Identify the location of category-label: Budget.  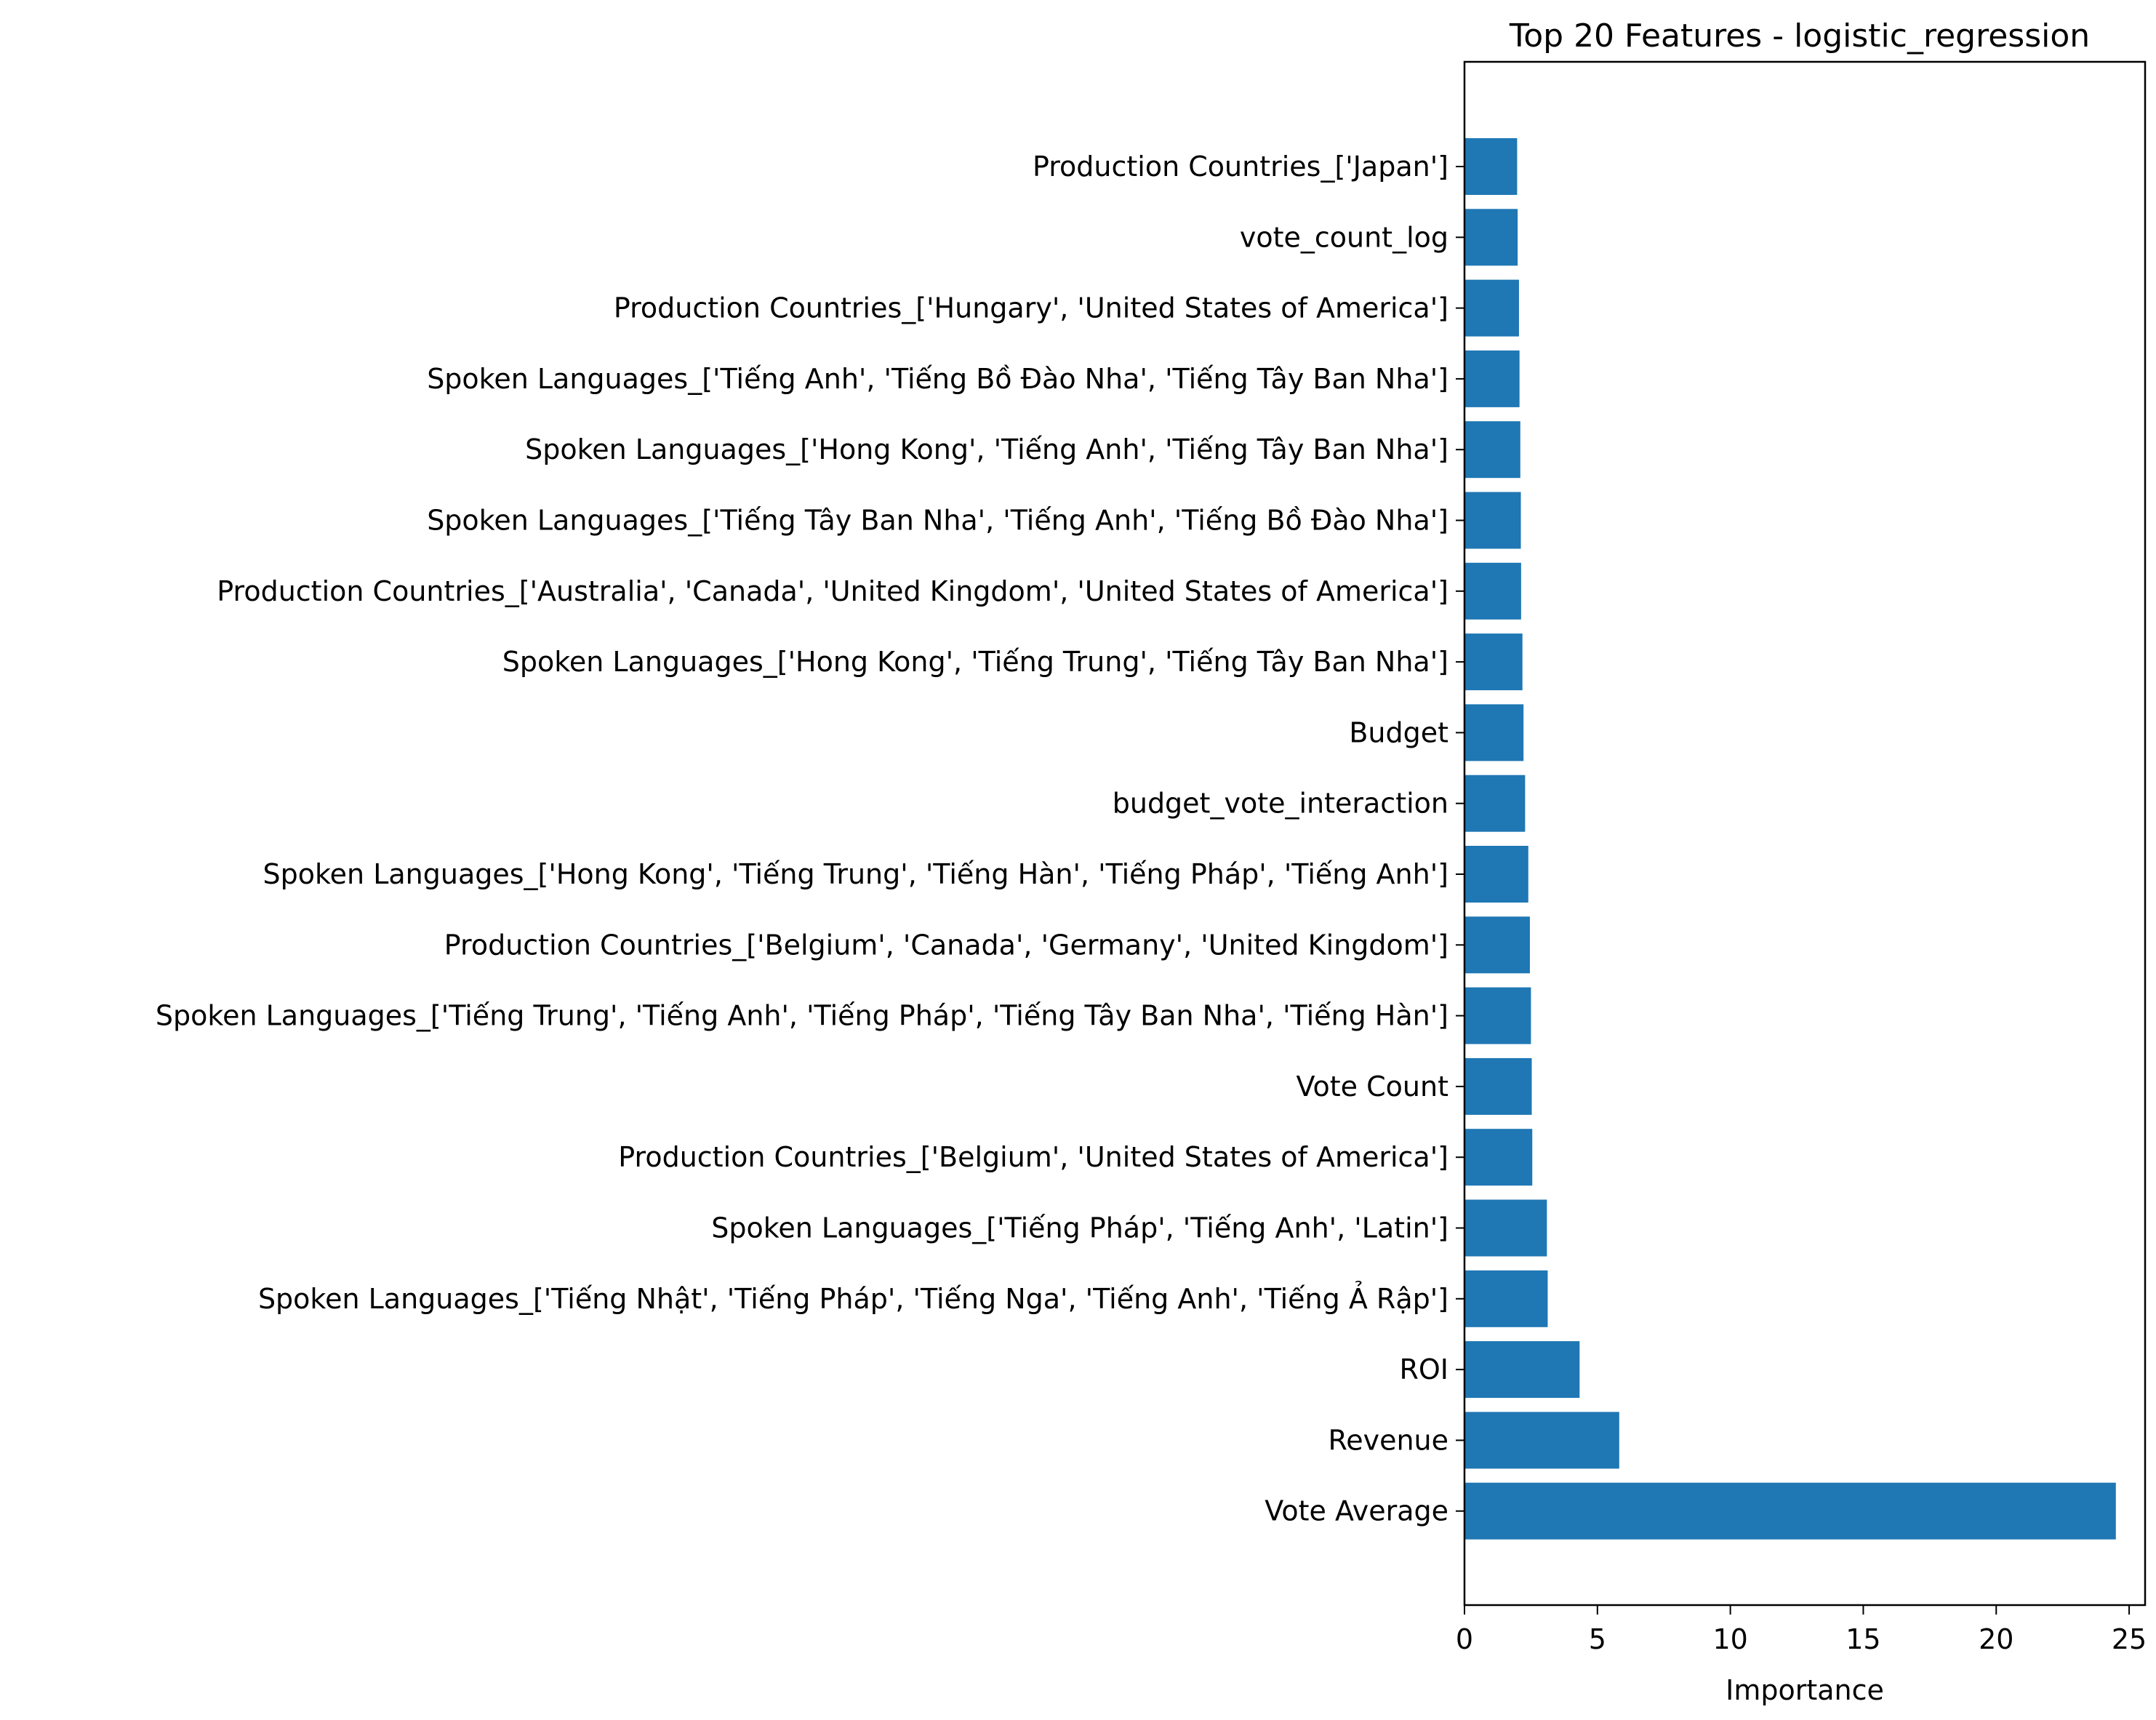
(1398, 732).